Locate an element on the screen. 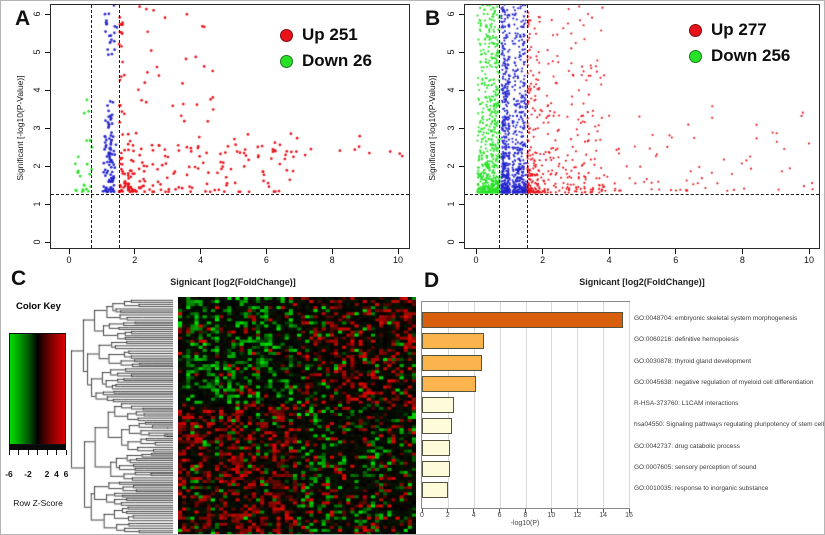 This screenshot has height=535, width=825. color-key-tick-label: -6 is located at coordinates (9, 474).